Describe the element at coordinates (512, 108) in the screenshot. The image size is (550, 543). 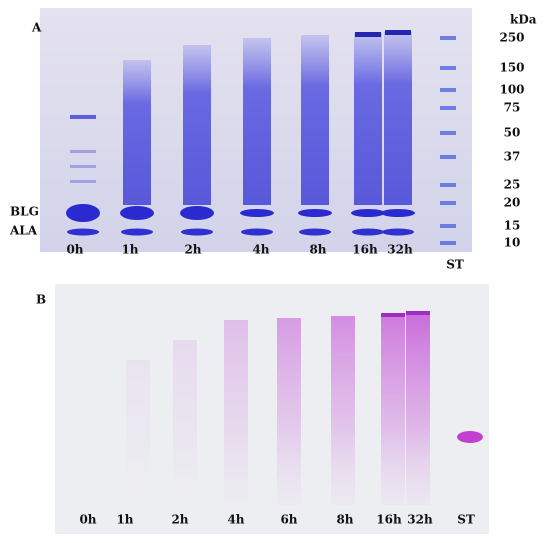
I see `marker-label: 75` at that location.